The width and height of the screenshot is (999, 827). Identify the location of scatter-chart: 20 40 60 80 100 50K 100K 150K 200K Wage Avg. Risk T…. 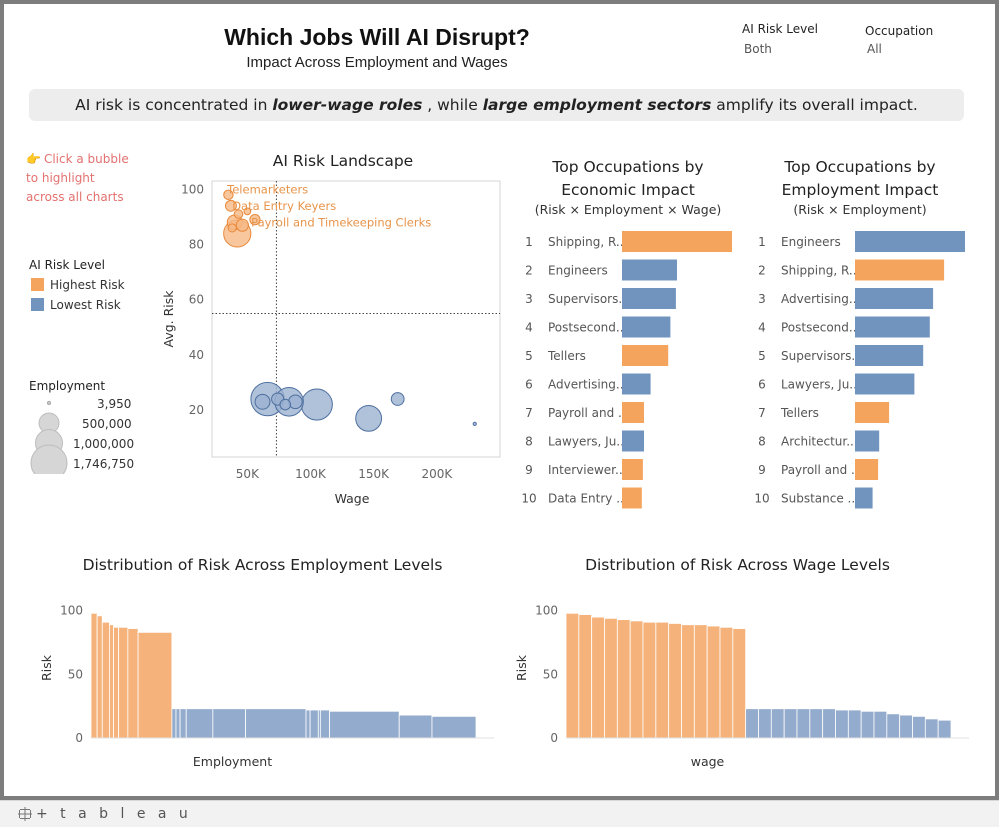
(330, 342).